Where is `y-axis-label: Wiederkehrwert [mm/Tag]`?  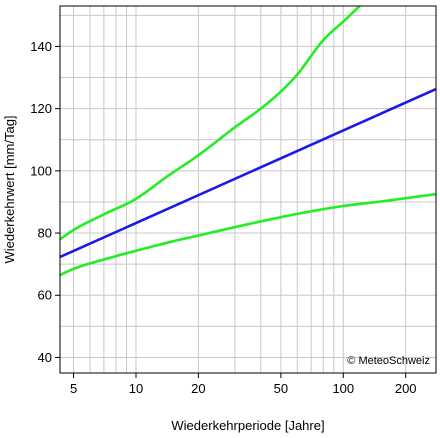
y-axis-label: Wiederkehrwert [mm/Tag] is located at coordinates (9, 189).